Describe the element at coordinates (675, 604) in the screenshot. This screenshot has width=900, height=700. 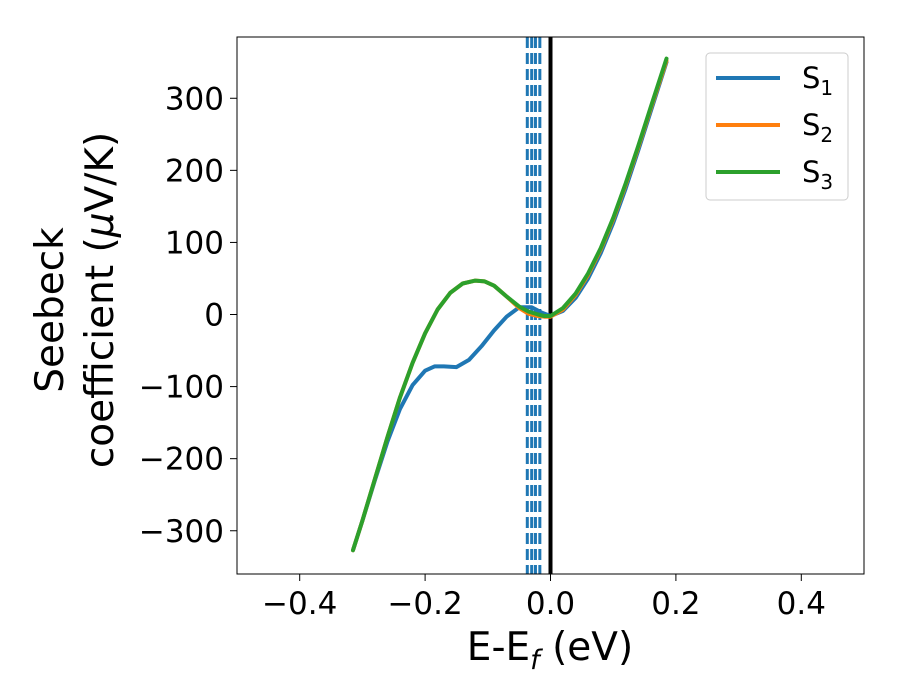
I see `x-tick-label: 0.2` at that location.